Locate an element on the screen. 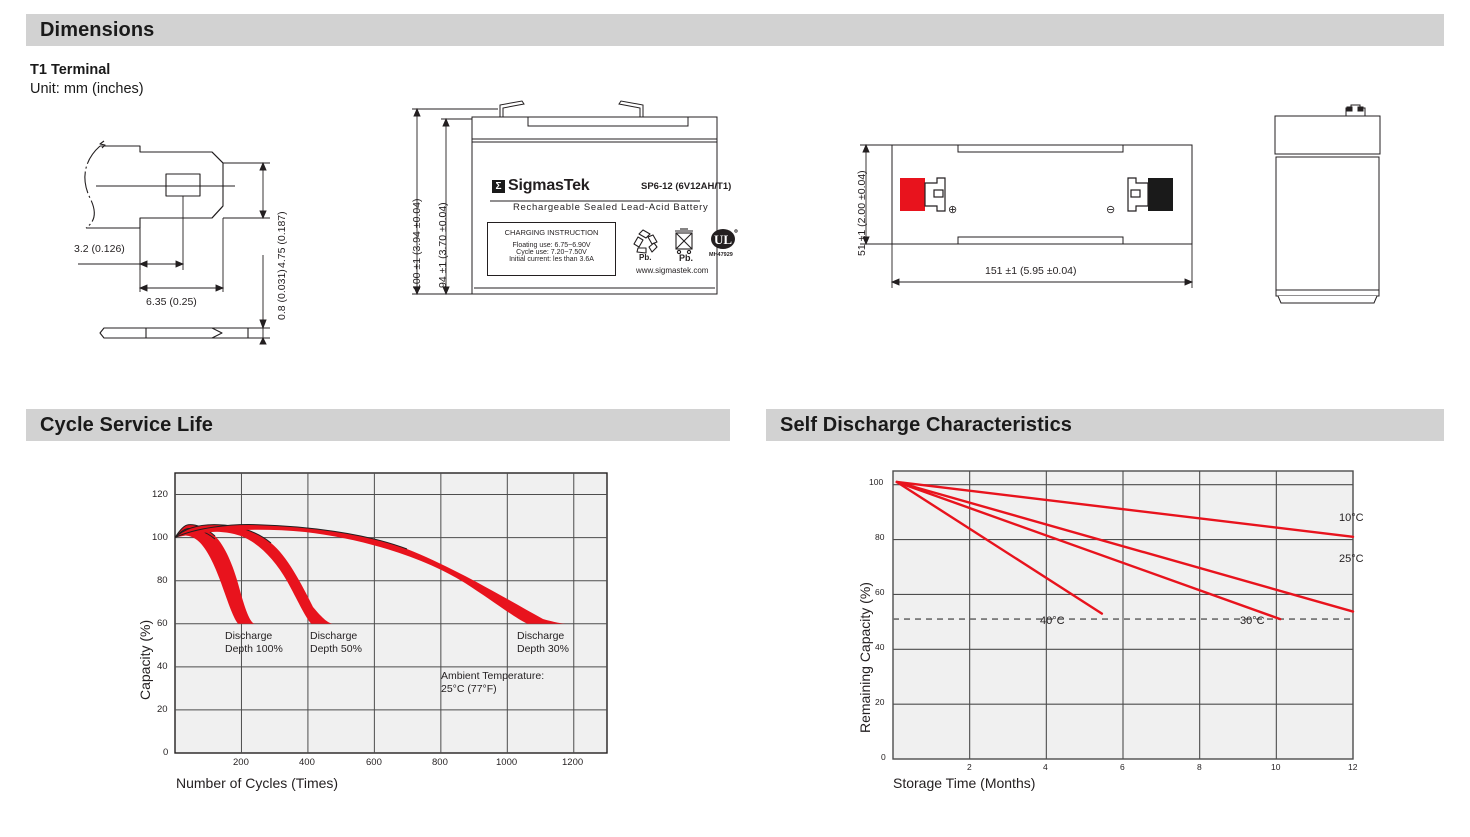 The width and height of the screenshot is (1470, 837). certification-marks: UL is located at coordinates (685, 244).